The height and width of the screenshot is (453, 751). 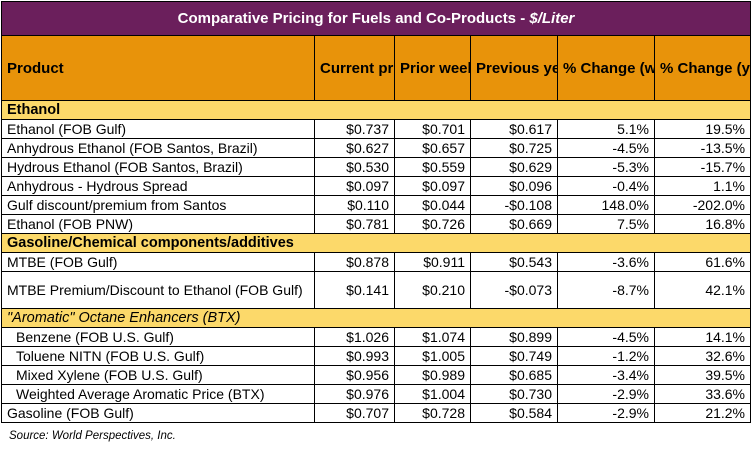 I want to click on previous-year-cell: $0.749, so click(x=514, y=356).